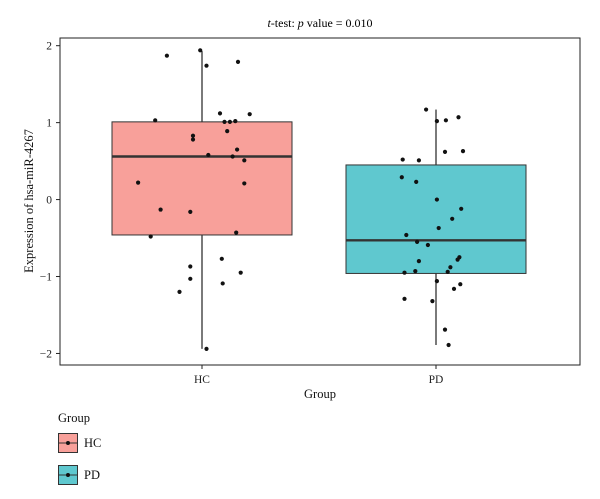 The width and height of the screenshot is (600, 499). Describe the element at coordinates (79, 475) in the screenshot. I see `legend-item-pd: PD` at that location.